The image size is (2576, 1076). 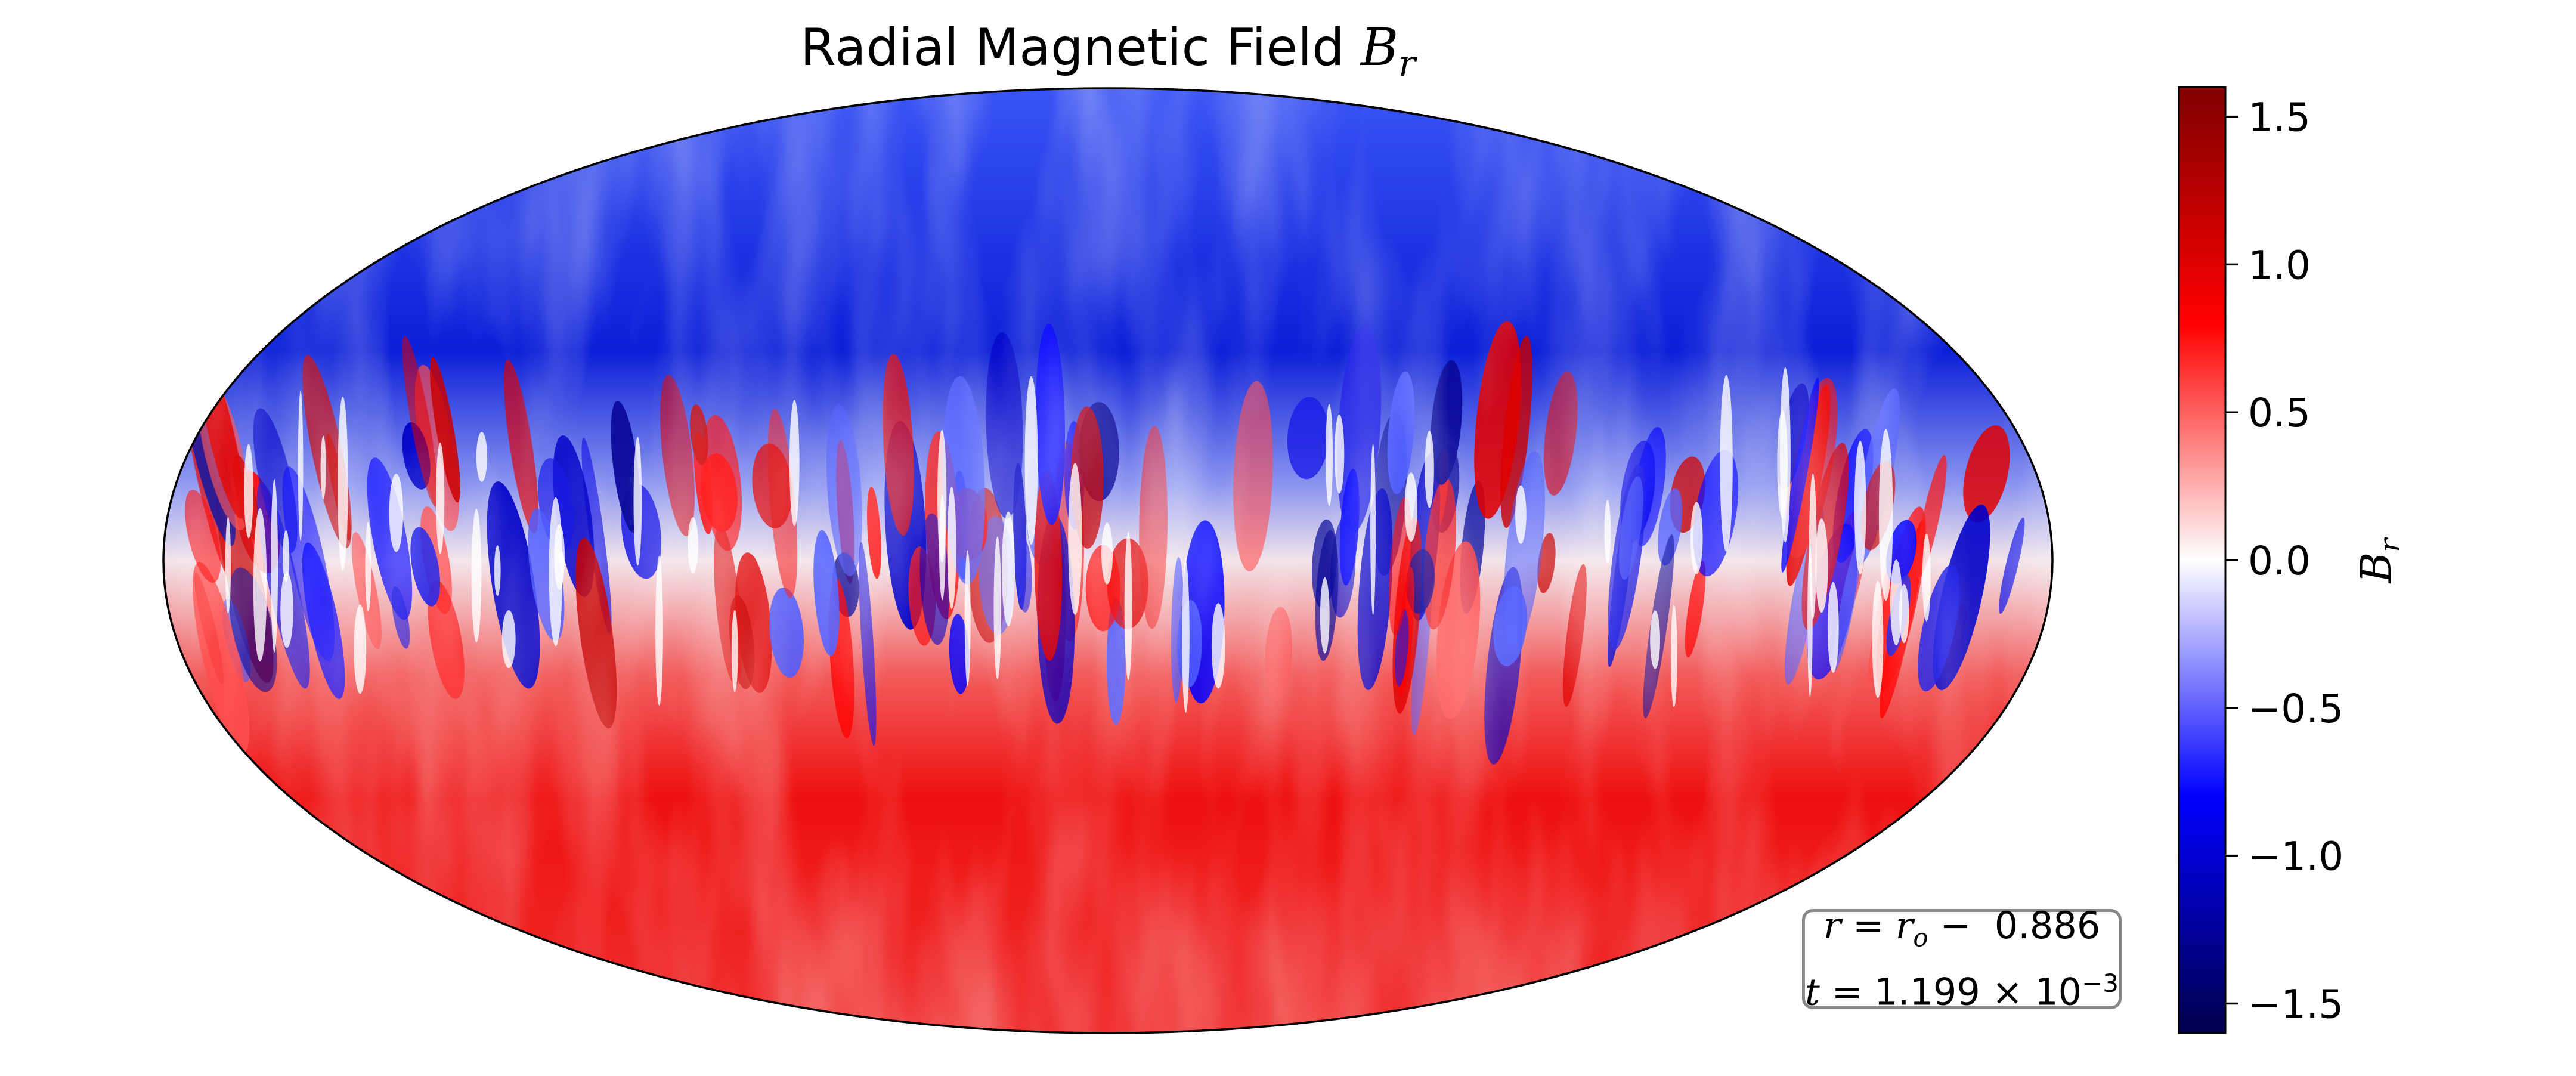 I want to click on annotation-time: t = 1.199 × 10−3, so click(x=1962, y=991).